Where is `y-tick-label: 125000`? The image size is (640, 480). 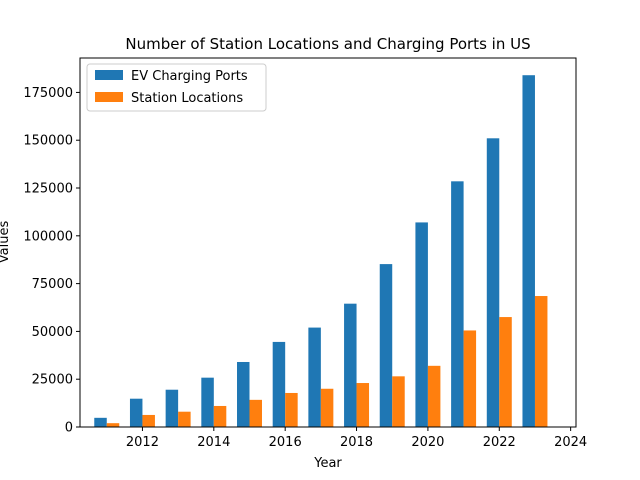
y-tick-label: 125000 is located at coordinates (48, 189).